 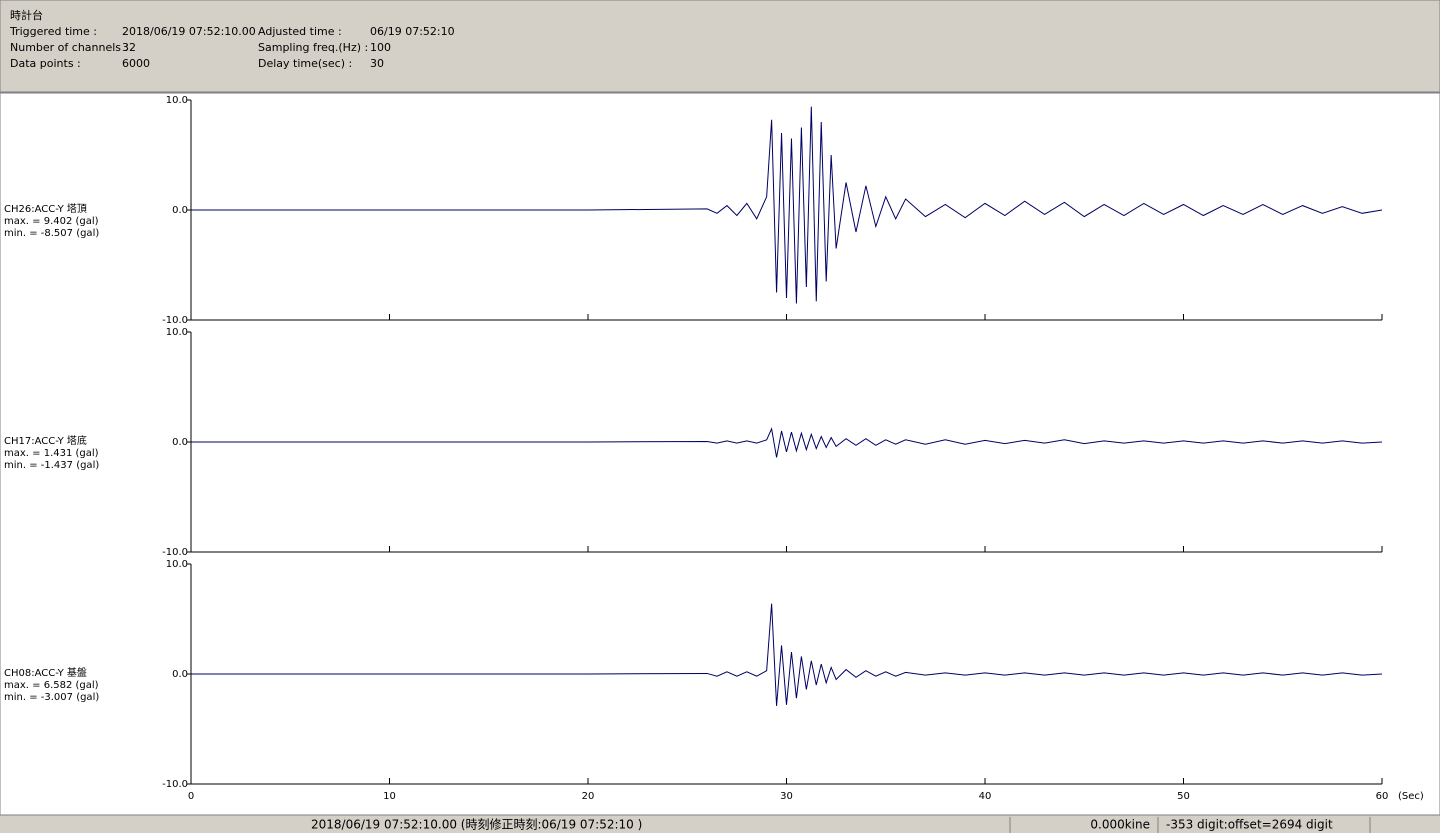 I want to click on channel-stat: min. = -3.007 (gal), so click(x=51, y=697).